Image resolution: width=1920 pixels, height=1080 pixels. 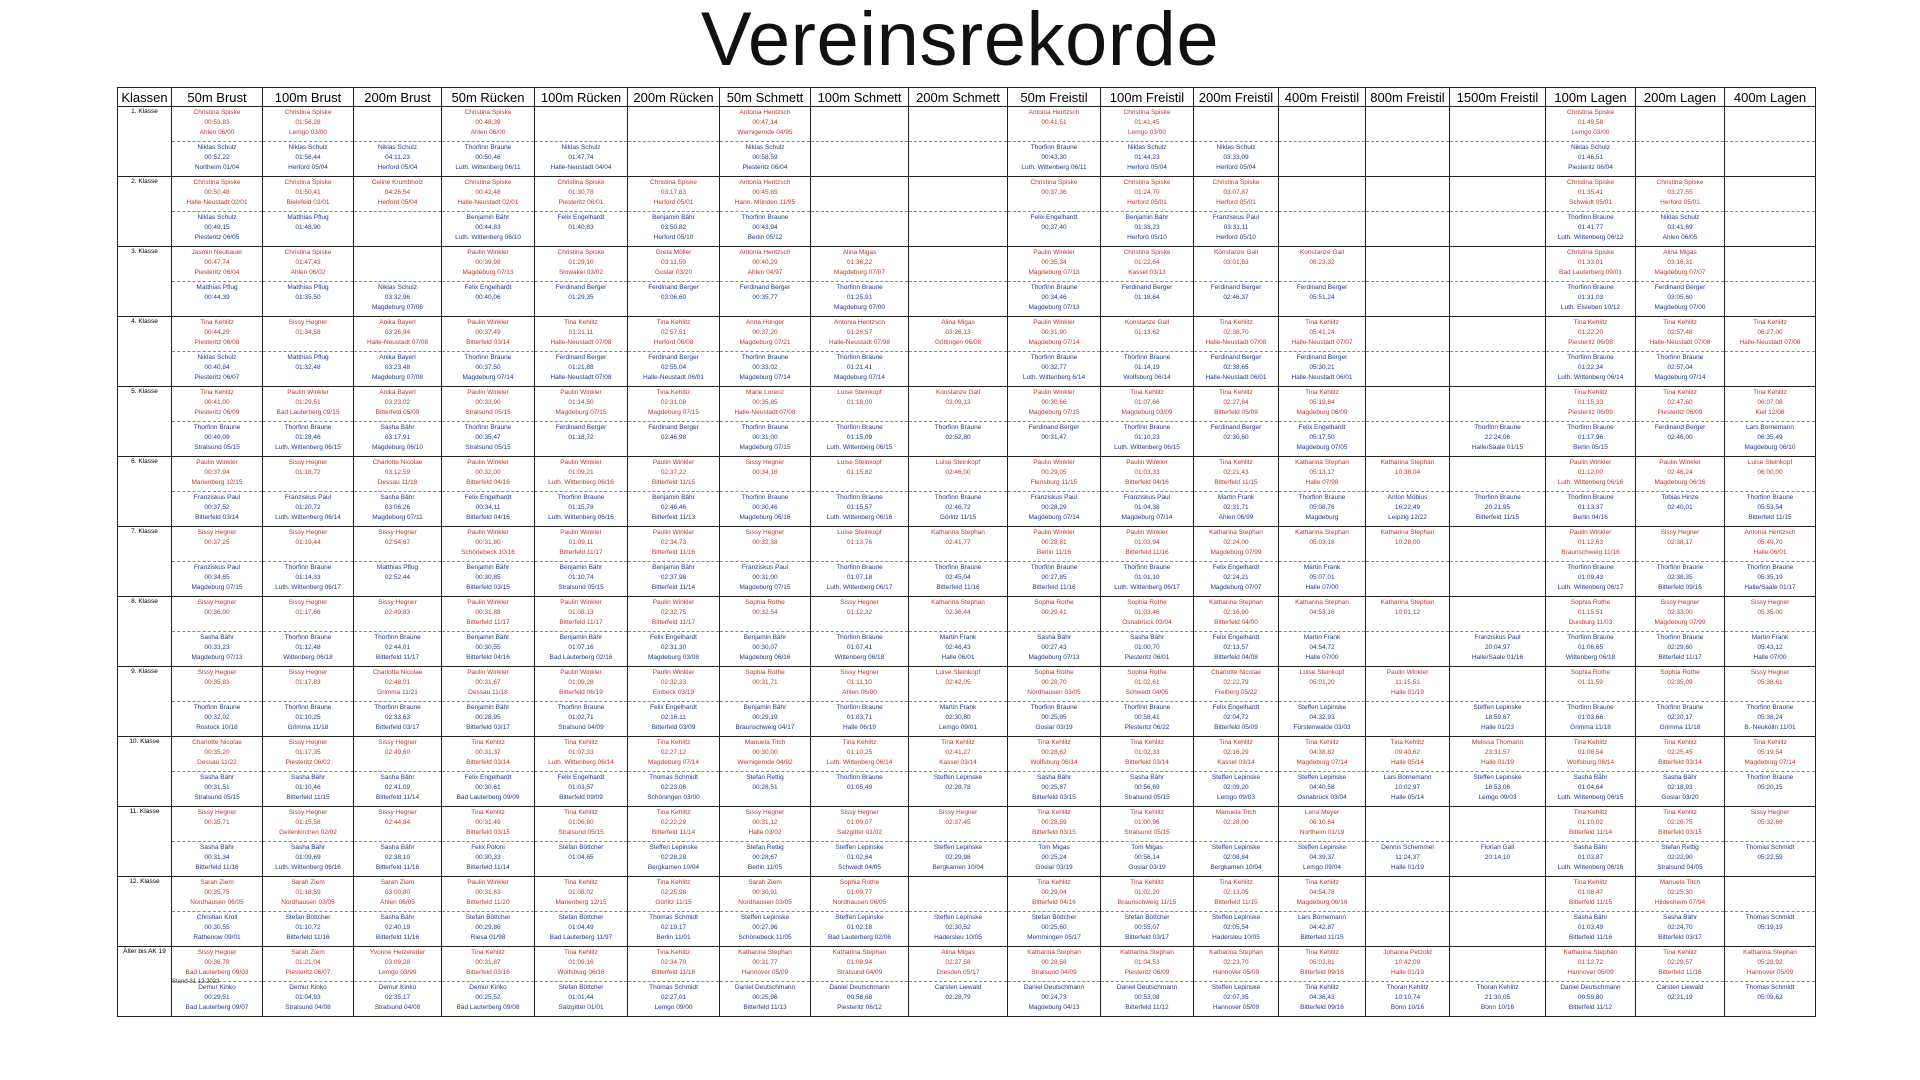 I want to click on record-name: Antonia Hentzsch, so click(x=765, y=252).